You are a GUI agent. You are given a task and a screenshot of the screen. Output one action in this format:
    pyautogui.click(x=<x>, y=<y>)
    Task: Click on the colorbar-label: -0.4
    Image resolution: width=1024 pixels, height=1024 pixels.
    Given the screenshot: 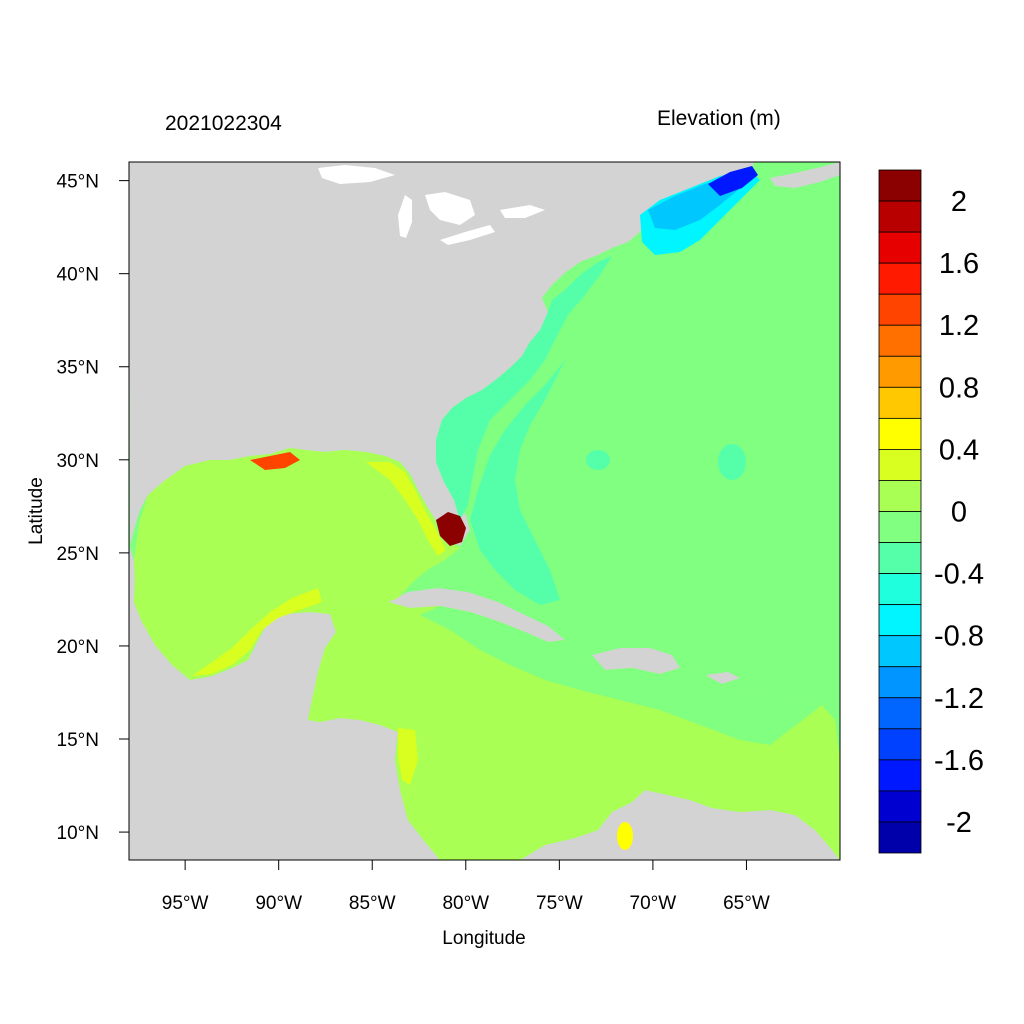 What is the action you would take?
    pyautogui.click(x=959, y=575)
    